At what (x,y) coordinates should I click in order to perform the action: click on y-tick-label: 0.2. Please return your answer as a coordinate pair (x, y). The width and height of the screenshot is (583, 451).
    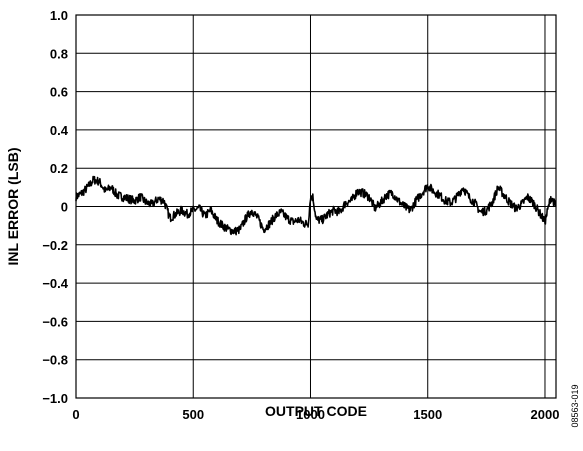
    Looking at the image, I should click on (59, 168).